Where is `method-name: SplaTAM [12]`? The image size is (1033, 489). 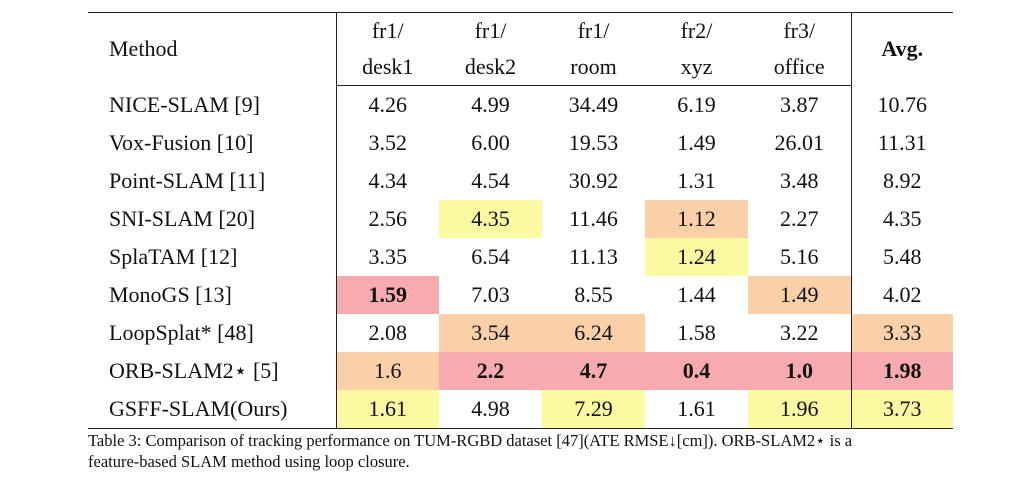 method-name: SplaTAM [12] is located at coordinates (212, 257).